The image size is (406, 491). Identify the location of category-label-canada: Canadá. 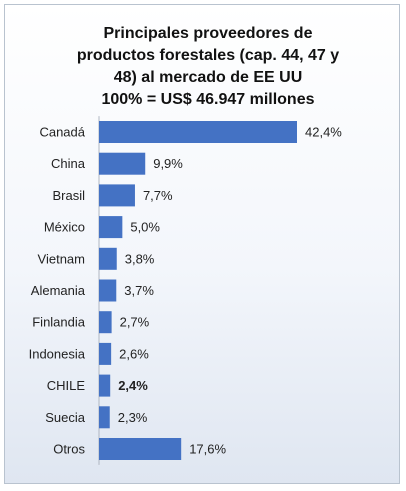
(62, 132).